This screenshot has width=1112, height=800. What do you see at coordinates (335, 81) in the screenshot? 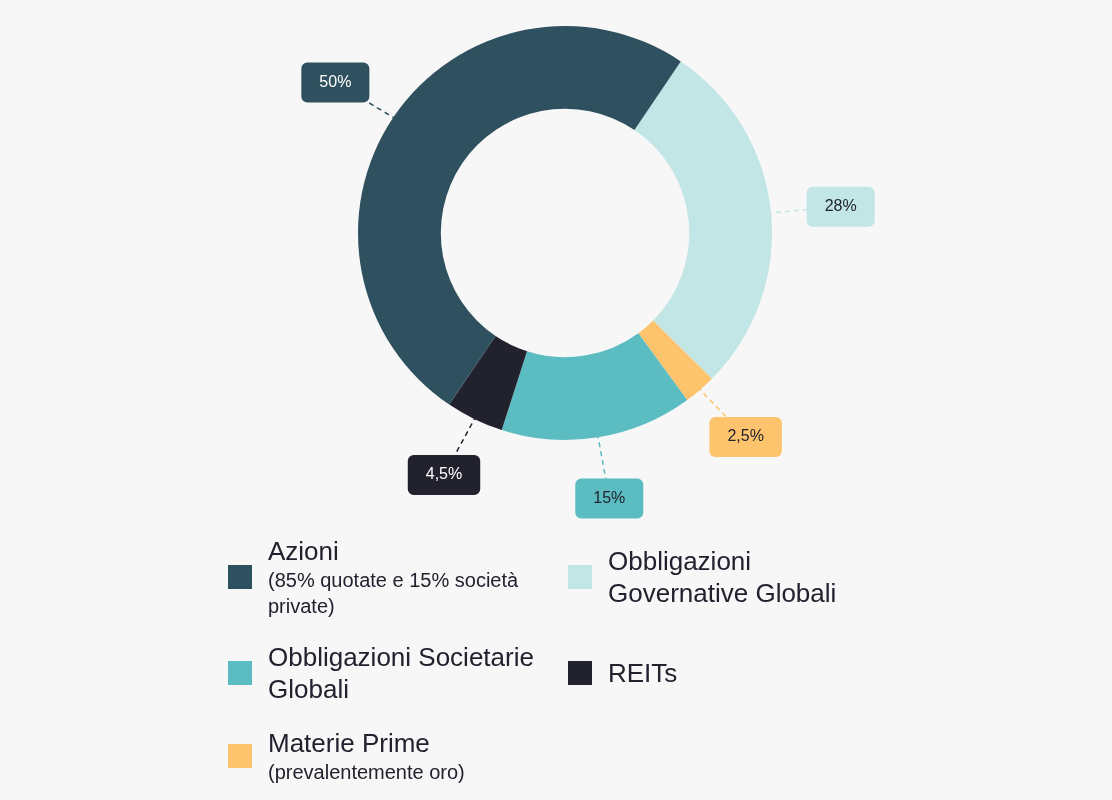
I see `data-label: 50%` at bounding box center [335, 81].